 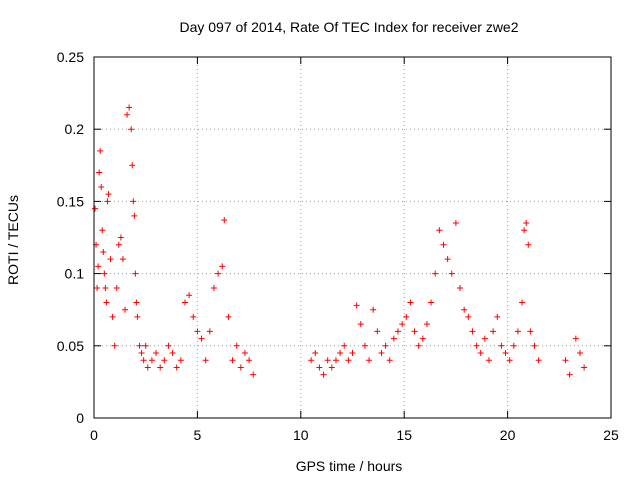 What do you see at coordinates (75, 274) in the screenshot?
I see `y-tick-label: 0.1` at bounding box center [75, 274].